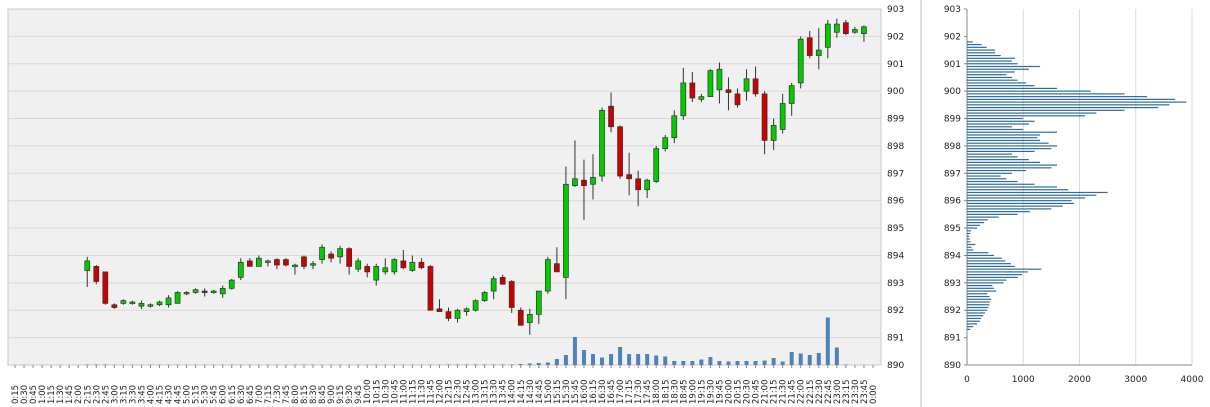 This screenshot has height=407, width=1210. I want to click on time-axis-tick-label: 5:45, so click(215, 394).